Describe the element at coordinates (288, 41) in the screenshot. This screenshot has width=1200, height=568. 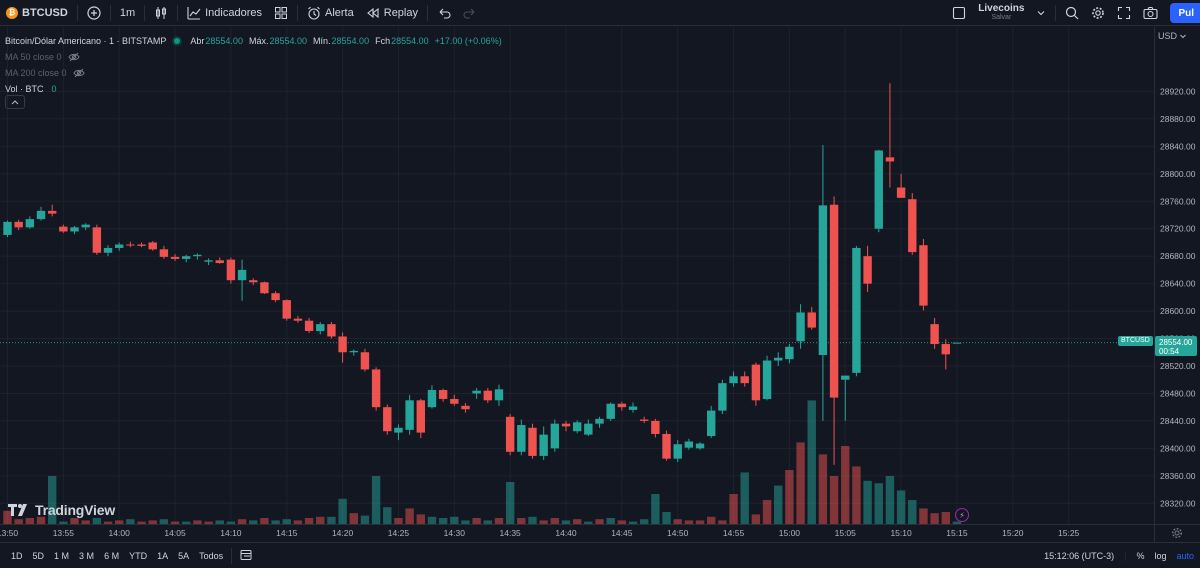
I see `legend-high-value: 28554.00` at that location.